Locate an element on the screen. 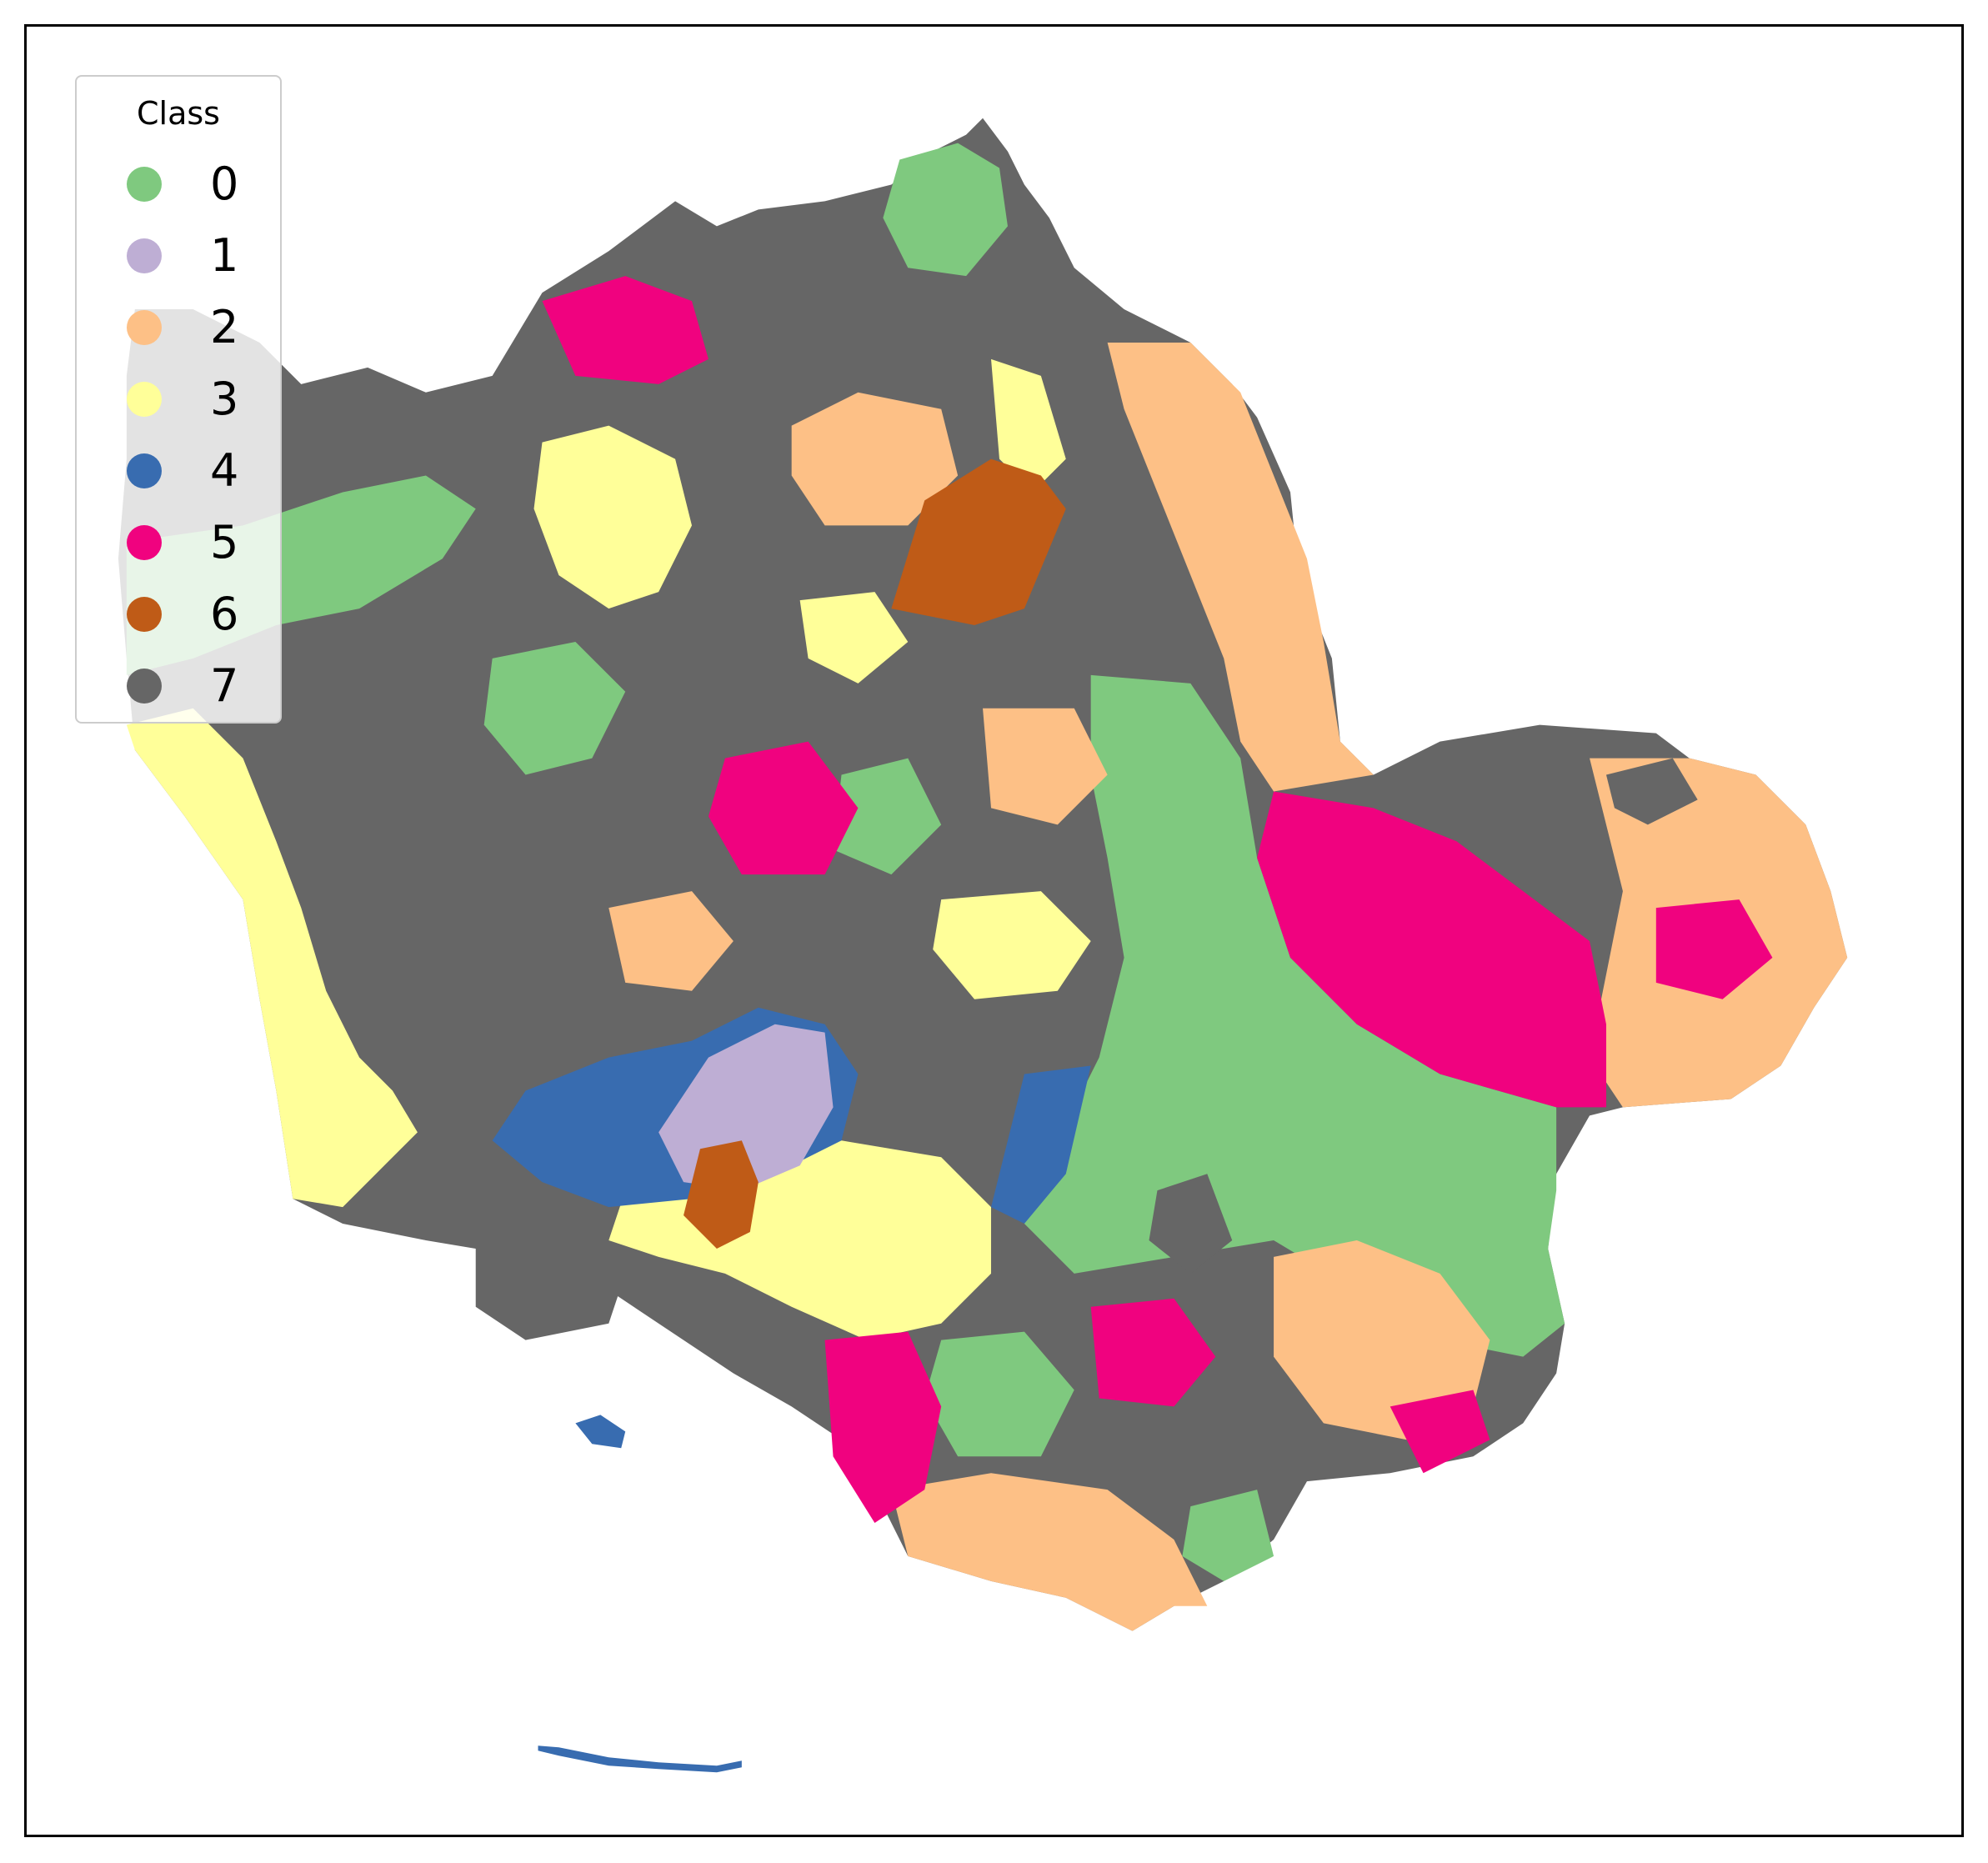  region-class-2-south is located at coordinates (1049, 1552).